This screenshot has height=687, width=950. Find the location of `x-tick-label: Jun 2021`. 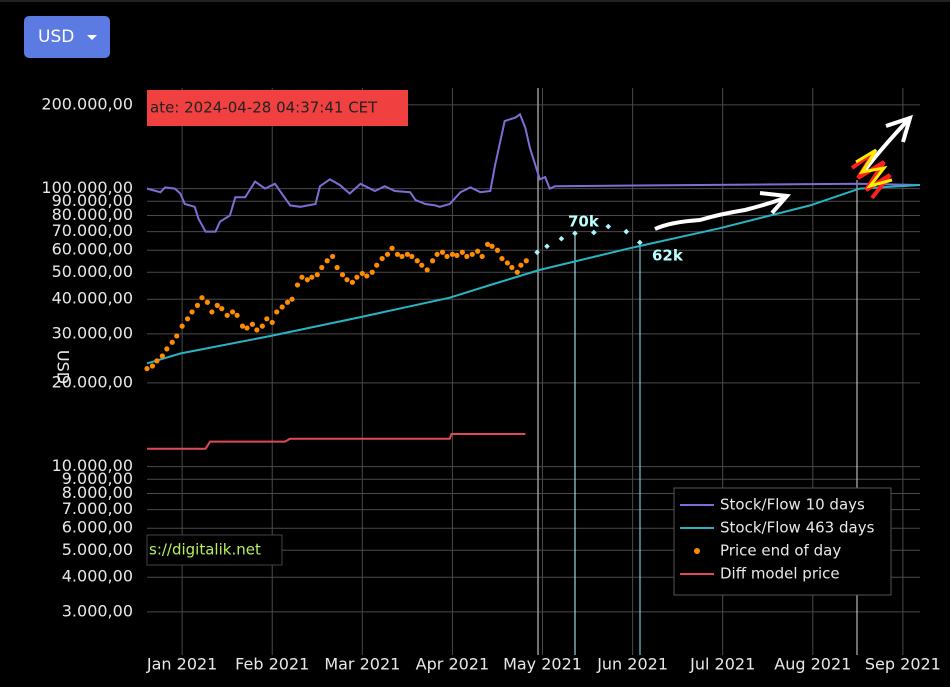

x-tick-label: Jun 2021 is located at coordinates (632, 664).